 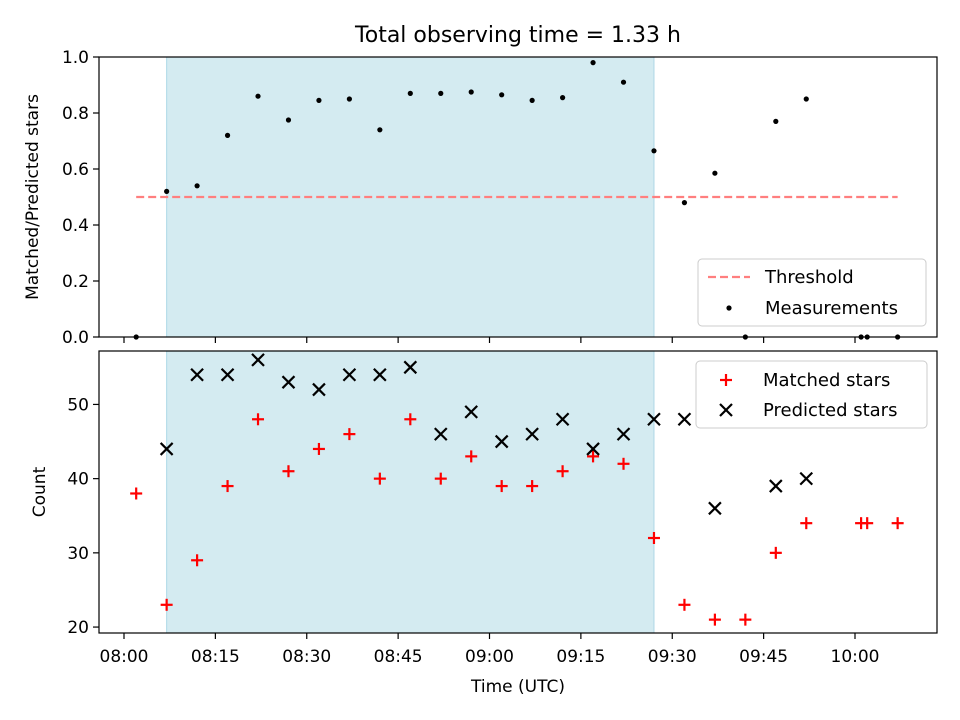 I want to click on top-ytick-label: 0.6, so click(x=75, y=170).